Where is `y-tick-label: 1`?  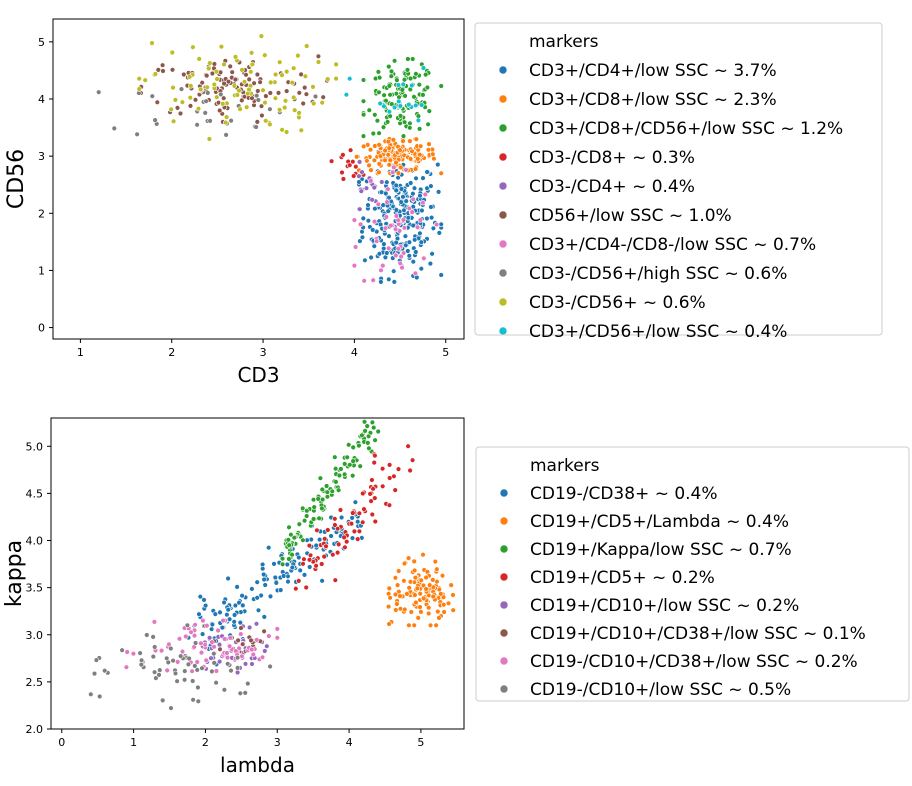 y-tick-label: 1 is located at coordinates (41, 270).